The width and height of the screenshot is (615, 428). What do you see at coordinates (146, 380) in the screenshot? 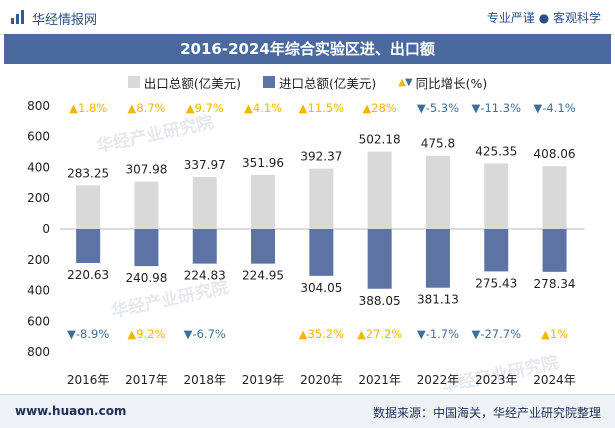
I see `x-tick-label: 2017年` at bounding box center [146, 380].